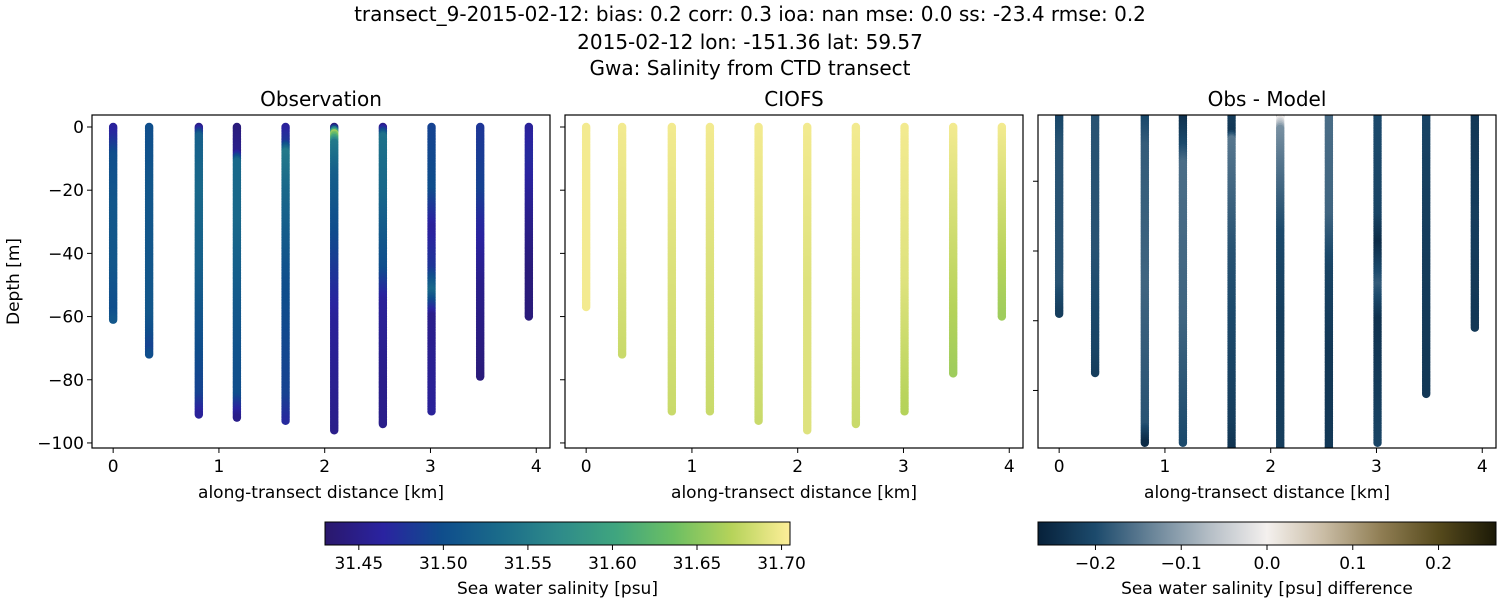 This screenshot has height=600, width=1500. I want to click on colorbar-tick-label: −0.2, so click(1095, 564).